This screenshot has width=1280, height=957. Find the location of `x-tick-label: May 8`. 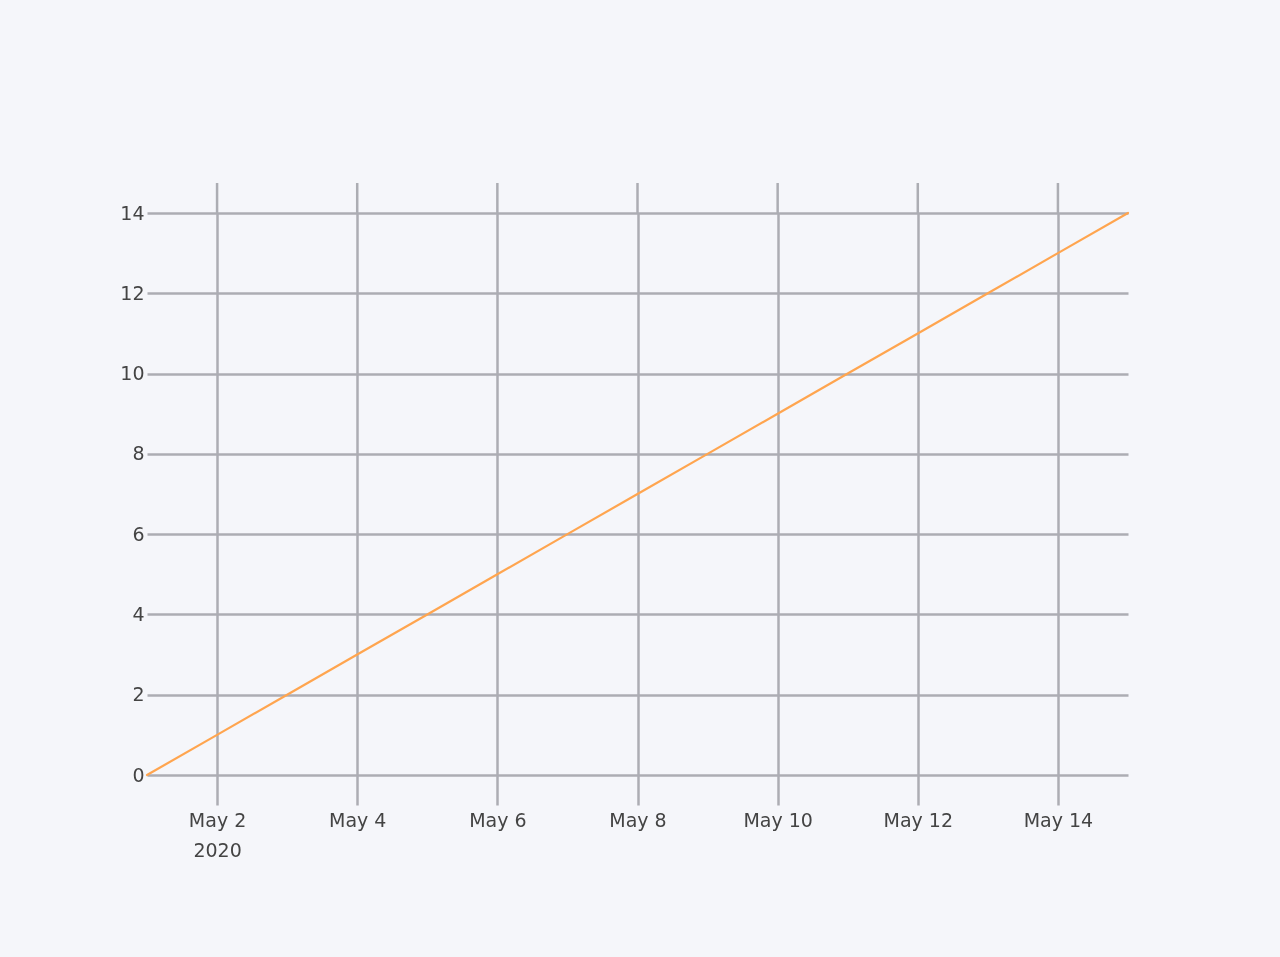

x-tick-label: May 8 is located at coordinates (638, 819).